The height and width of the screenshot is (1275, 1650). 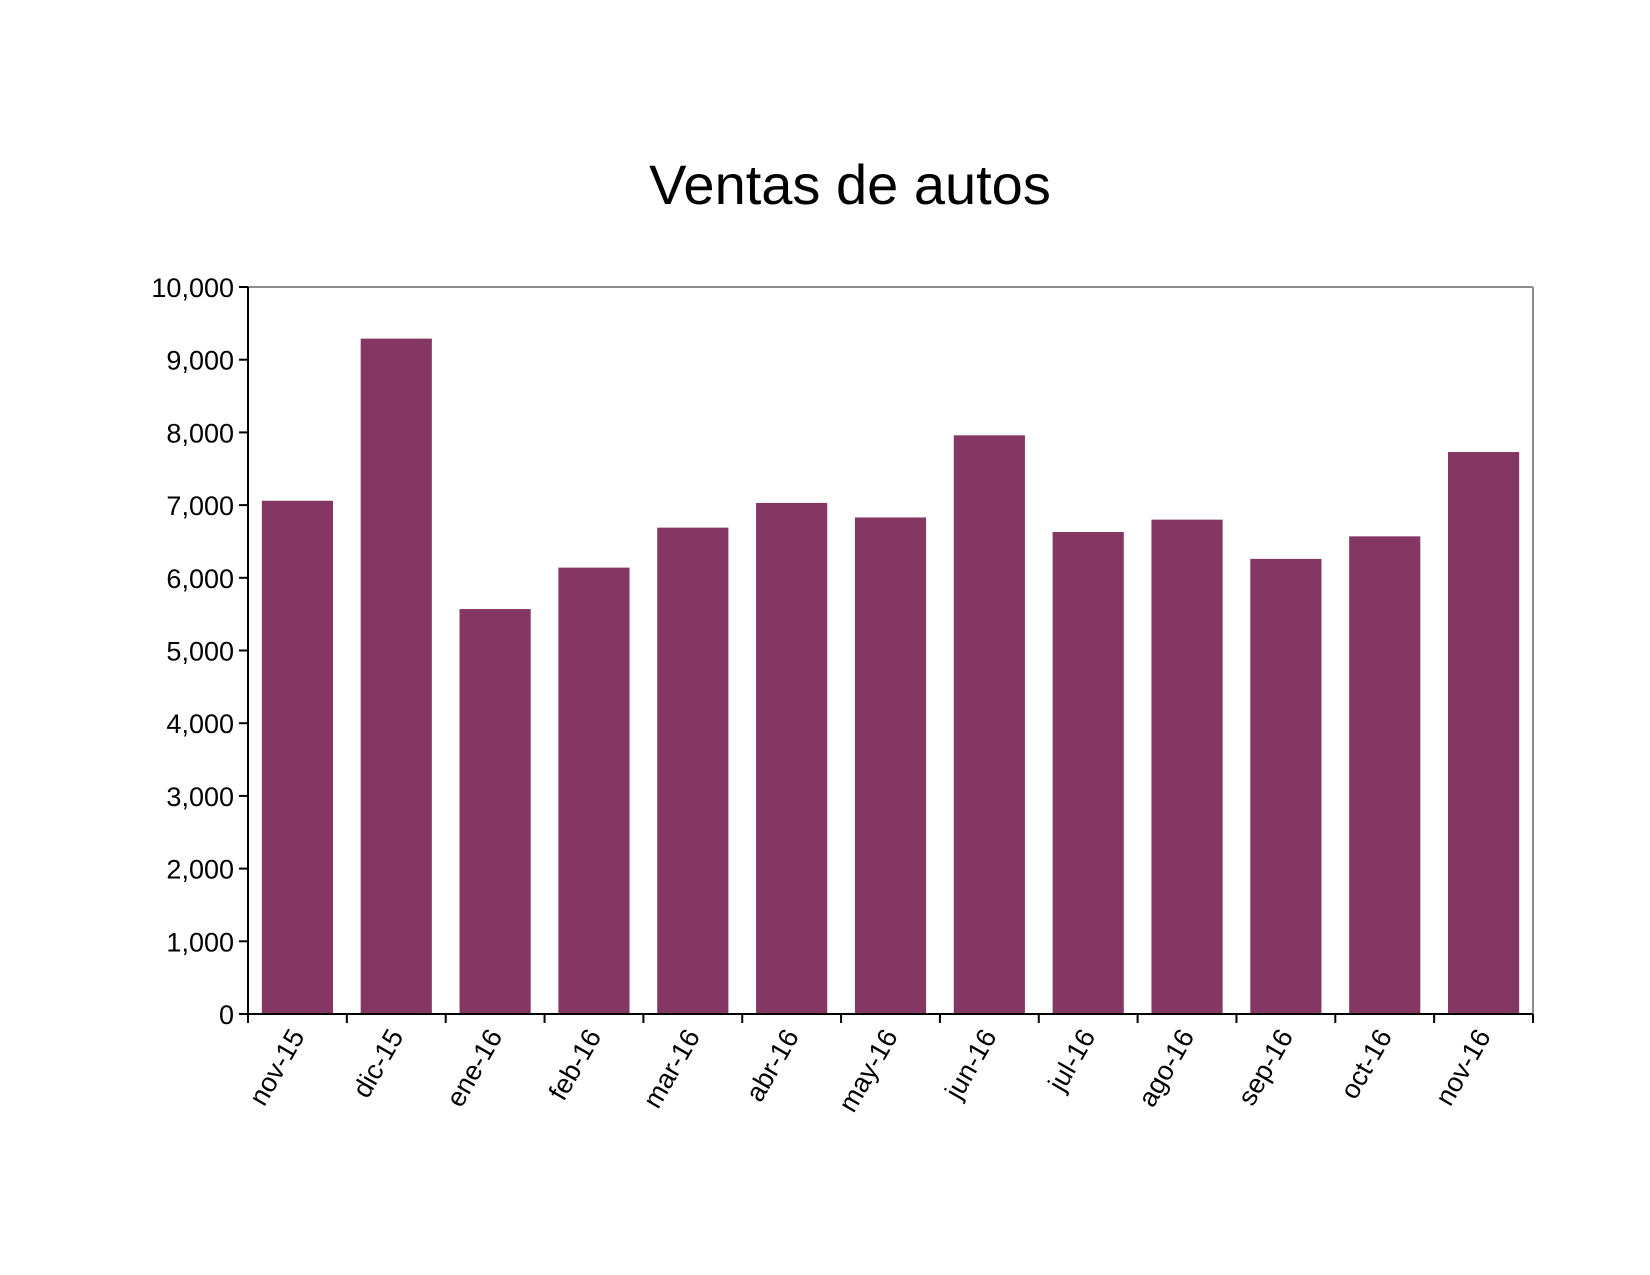 What do you see at coordinates (192, 288) in the screenshot?
I see `y-tick-label: 10,000` at bounding box center [192, 288].